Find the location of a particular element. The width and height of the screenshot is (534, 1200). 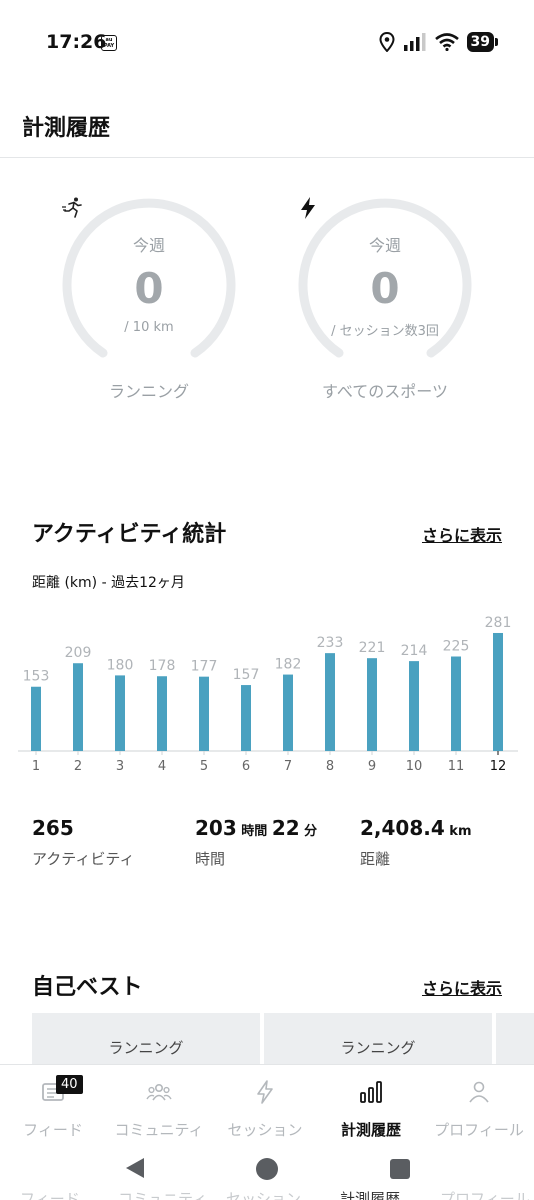

wifi-icon is located at coordinates (446, 42).